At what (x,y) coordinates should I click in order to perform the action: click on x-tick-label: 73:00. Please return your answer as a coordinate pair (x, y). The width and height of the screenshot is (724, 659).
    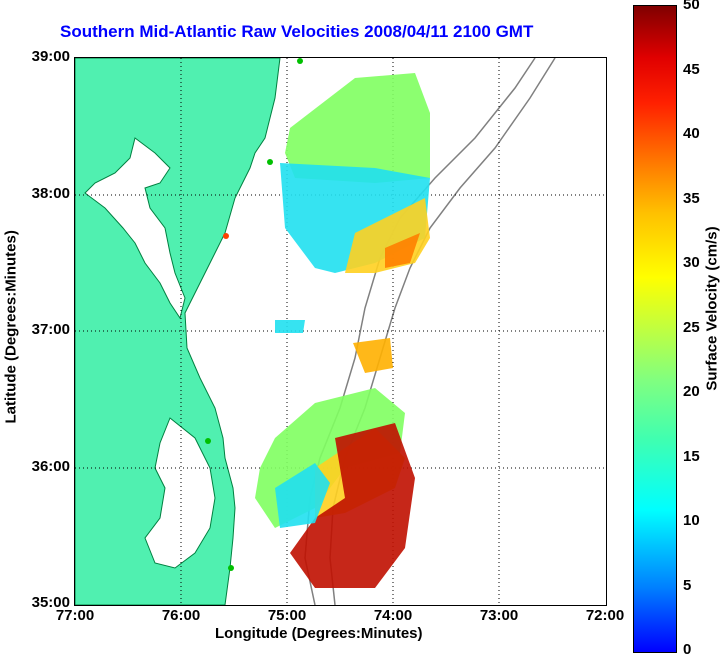
    Looking at the image, I should click on (499, 615).